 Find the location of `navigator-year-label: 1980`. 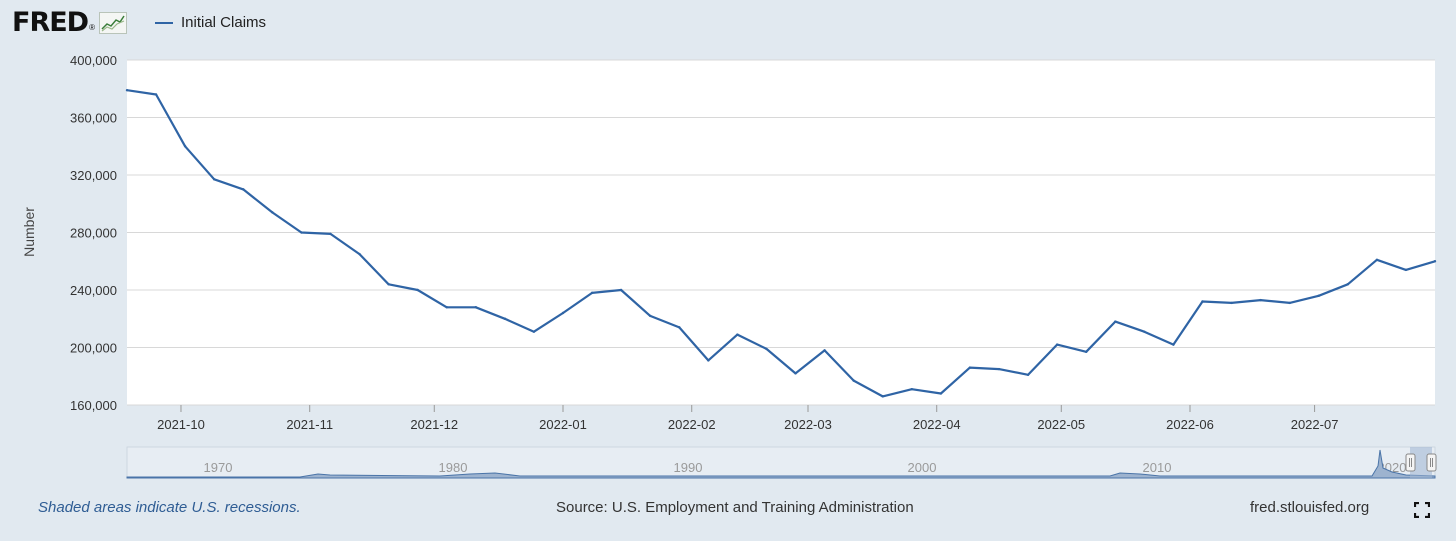

navigator-year-label: 1980 is located at coordinates (453, 467).